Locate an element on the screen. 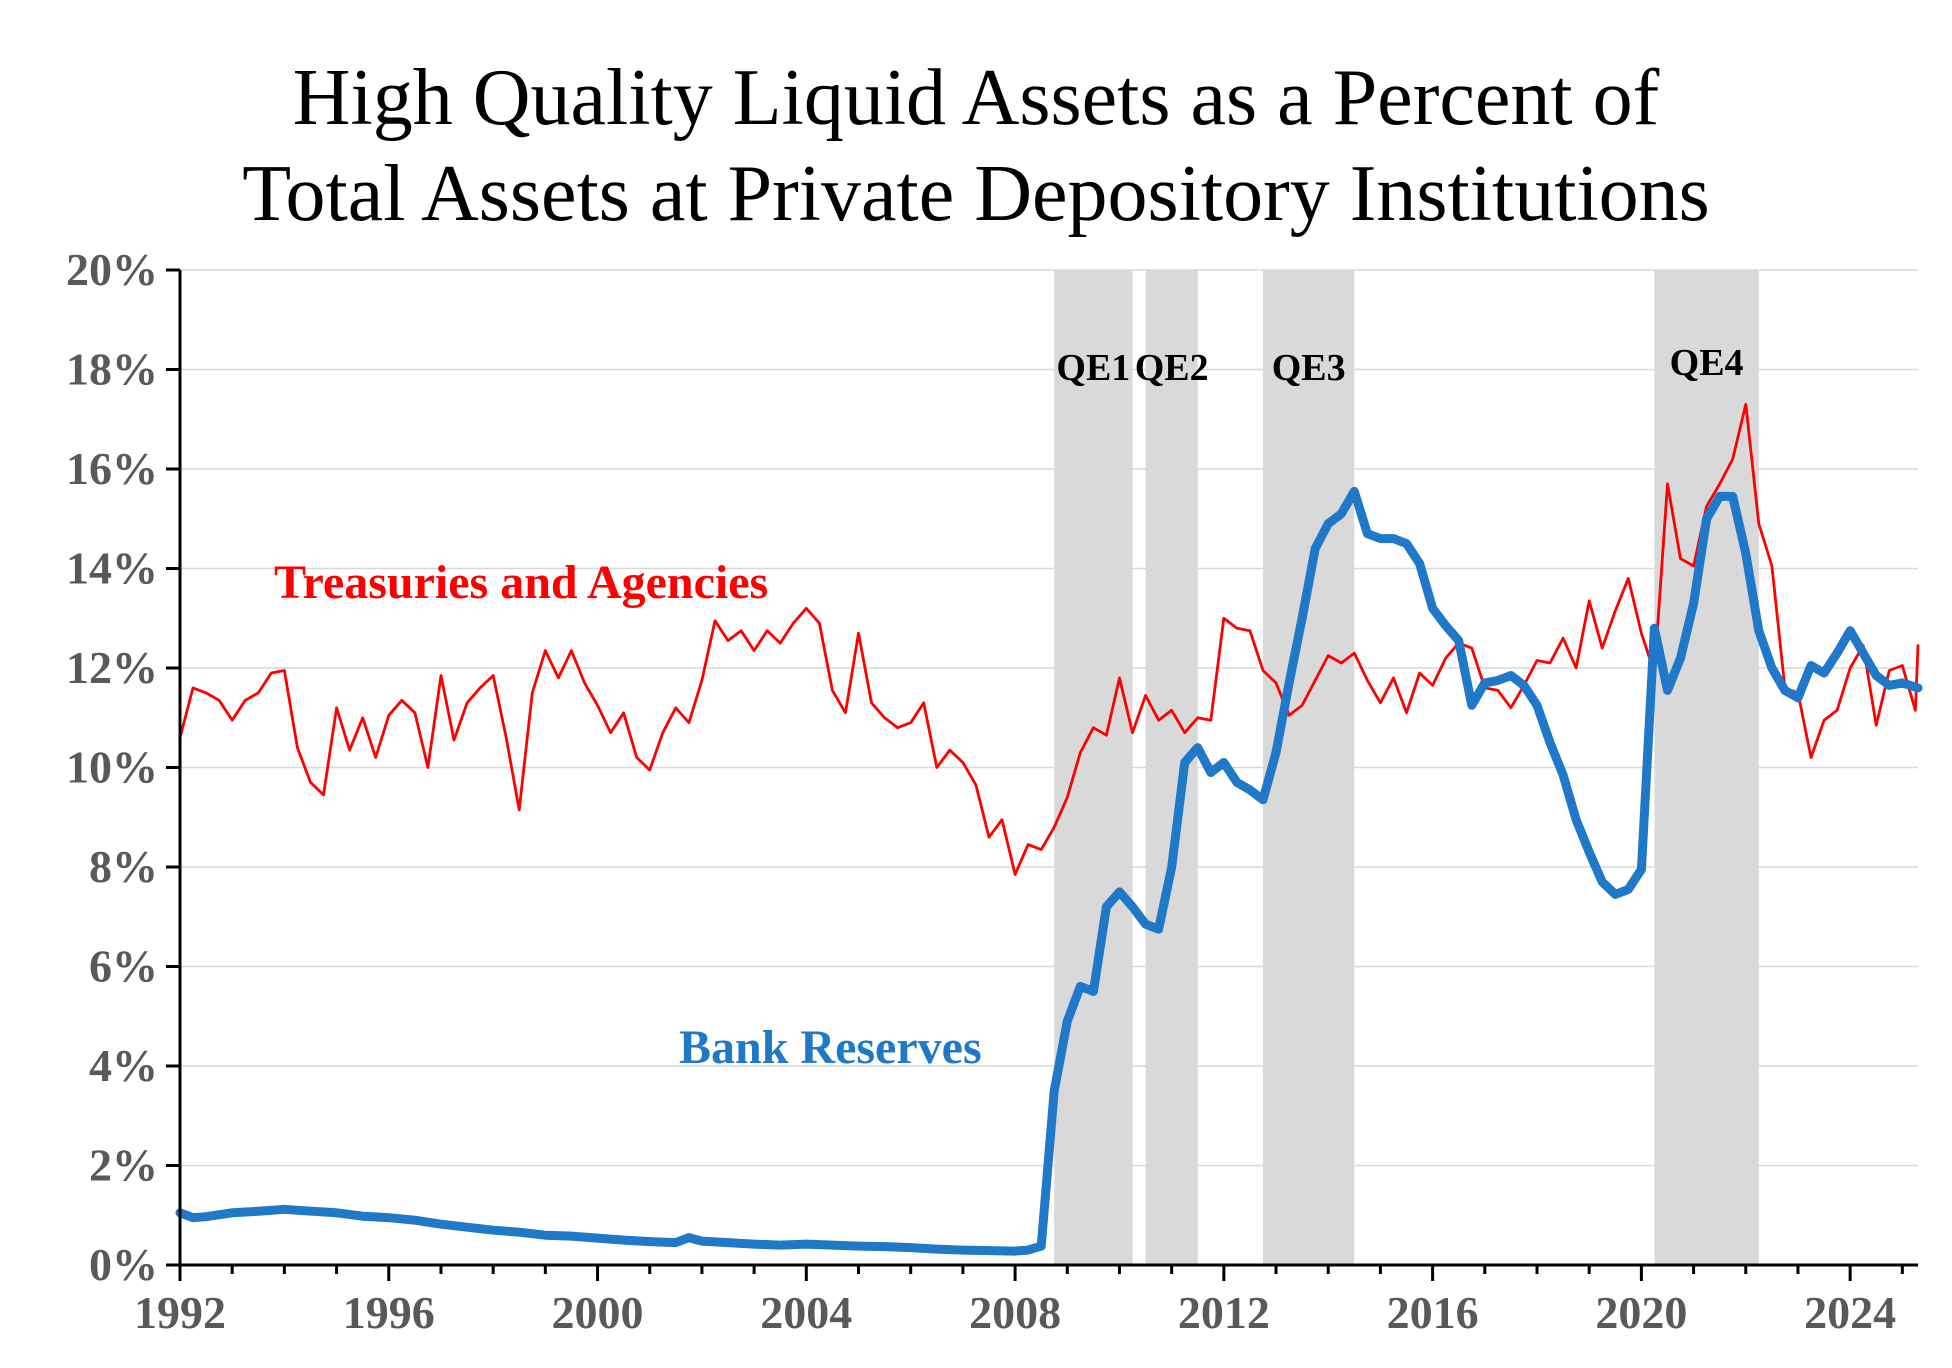  y-tick-label: 4% is located at coordinates (123, 1065).